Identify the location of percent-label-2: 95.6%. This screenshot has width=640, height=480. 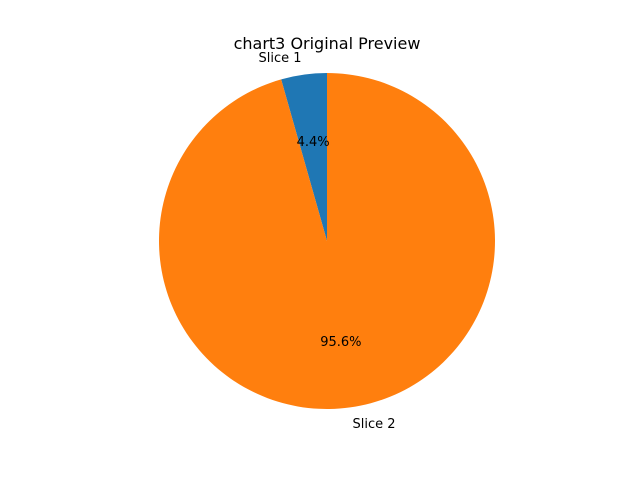
(340, 342).